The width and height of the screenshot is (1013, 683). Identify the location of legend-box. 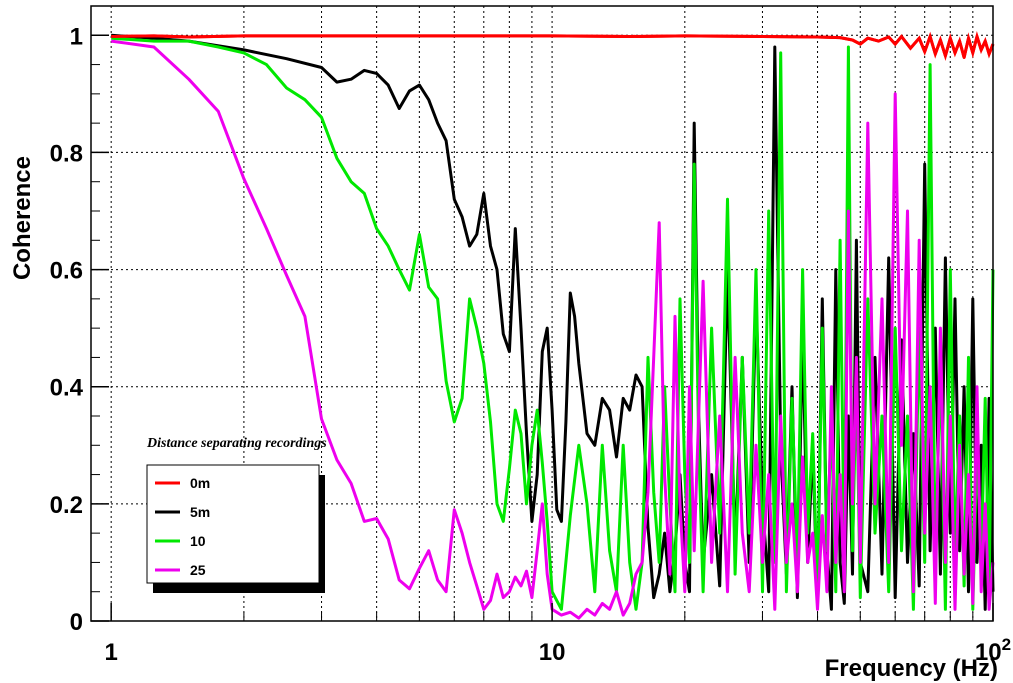
(233, 524).